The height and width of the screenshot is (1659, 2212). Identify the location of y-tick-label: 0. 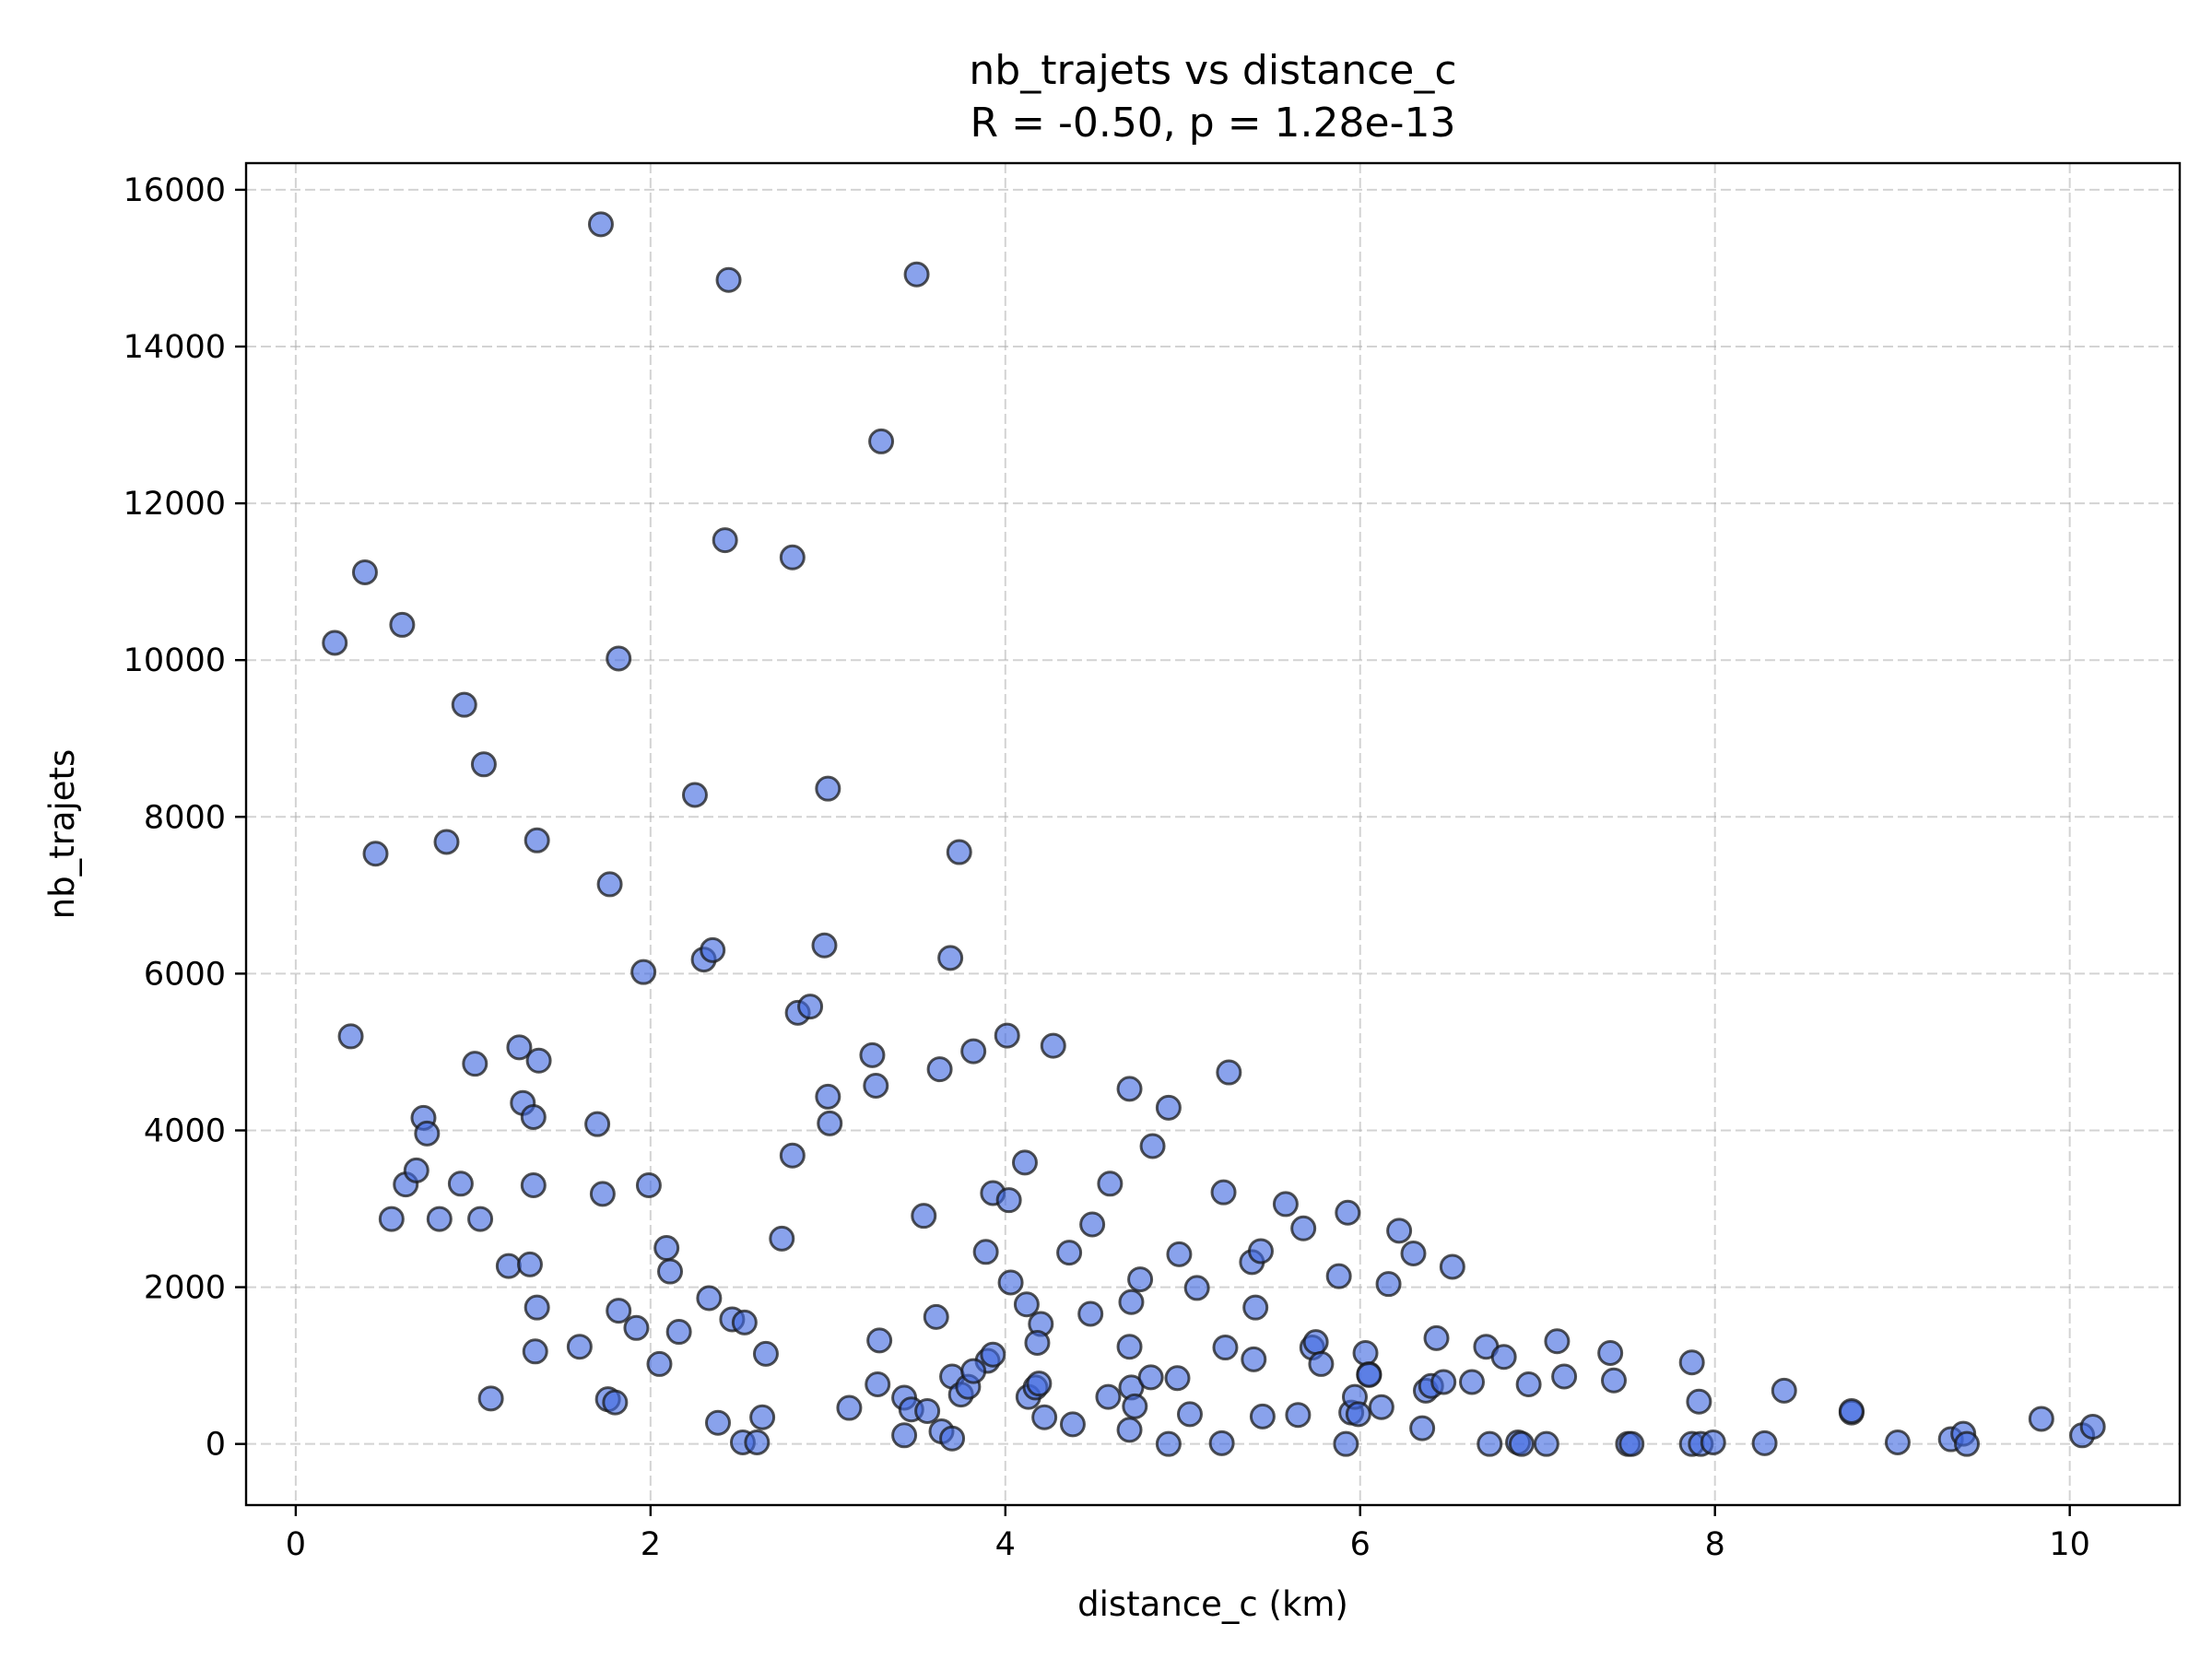
(216, 1445).